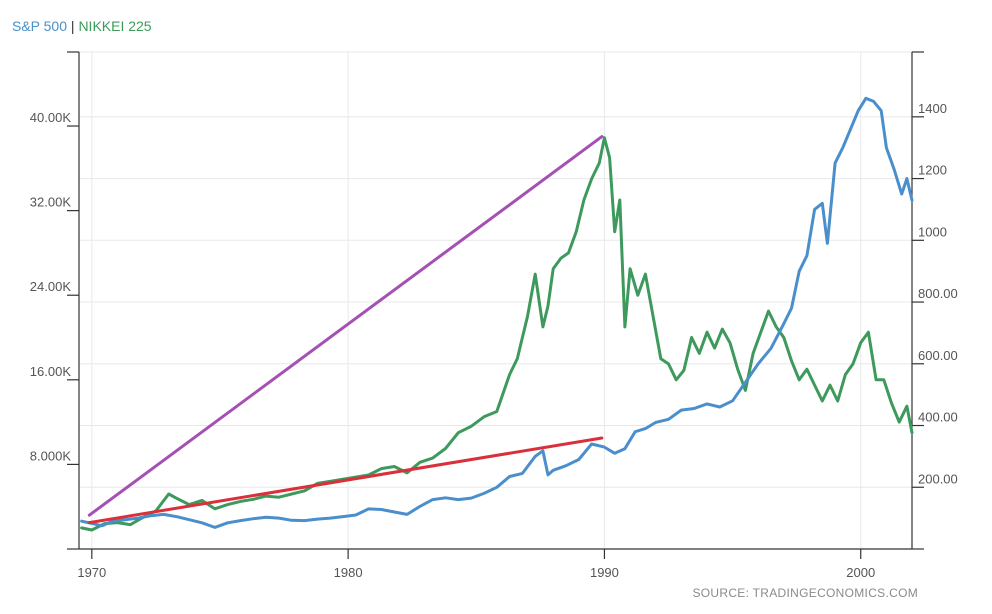 This screenshot has width=992, height=614. What do you see at coordinates (938, 478) in the screenshot?
I see `y-right-tick-label: 200.00` at bounding box center [938, 478].